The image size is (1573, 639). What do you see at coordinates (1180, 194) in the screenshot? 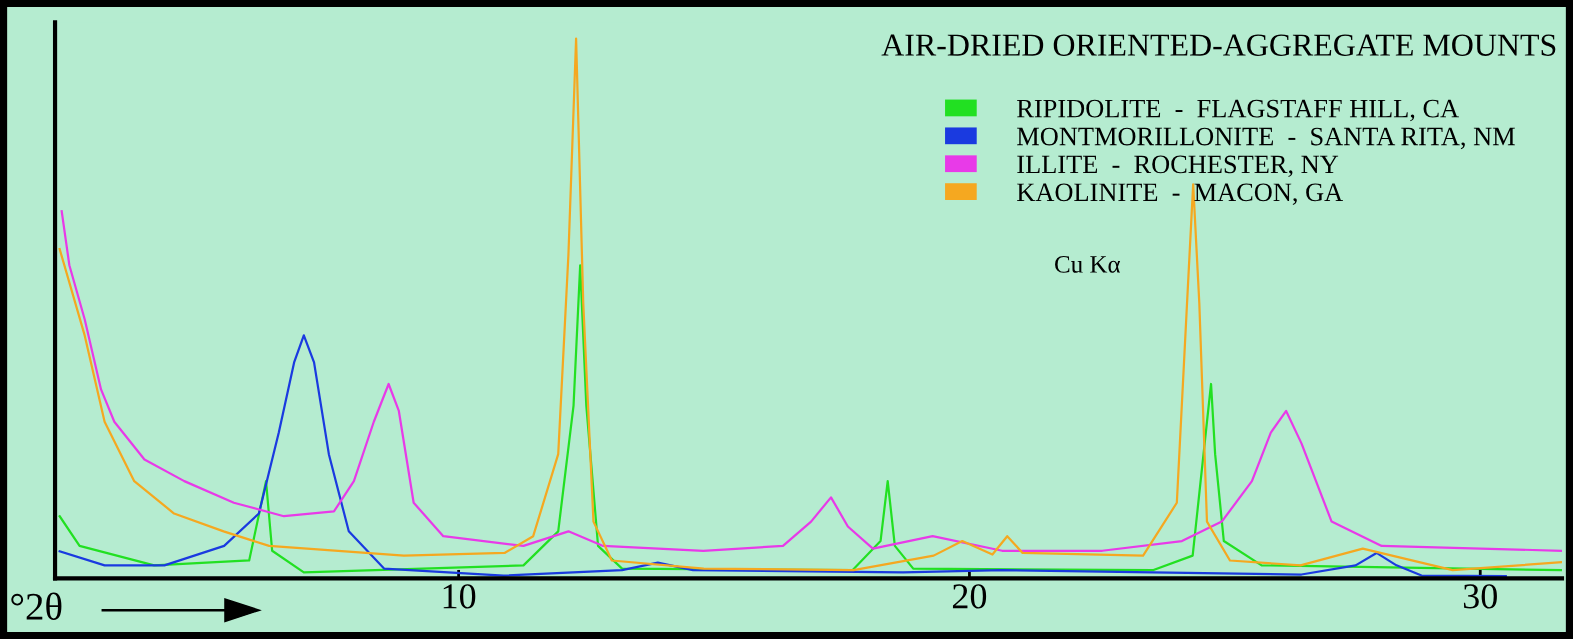
I see `legend-label: KAOLINITE - MACON, GA` at bounding box center [1180, 194].